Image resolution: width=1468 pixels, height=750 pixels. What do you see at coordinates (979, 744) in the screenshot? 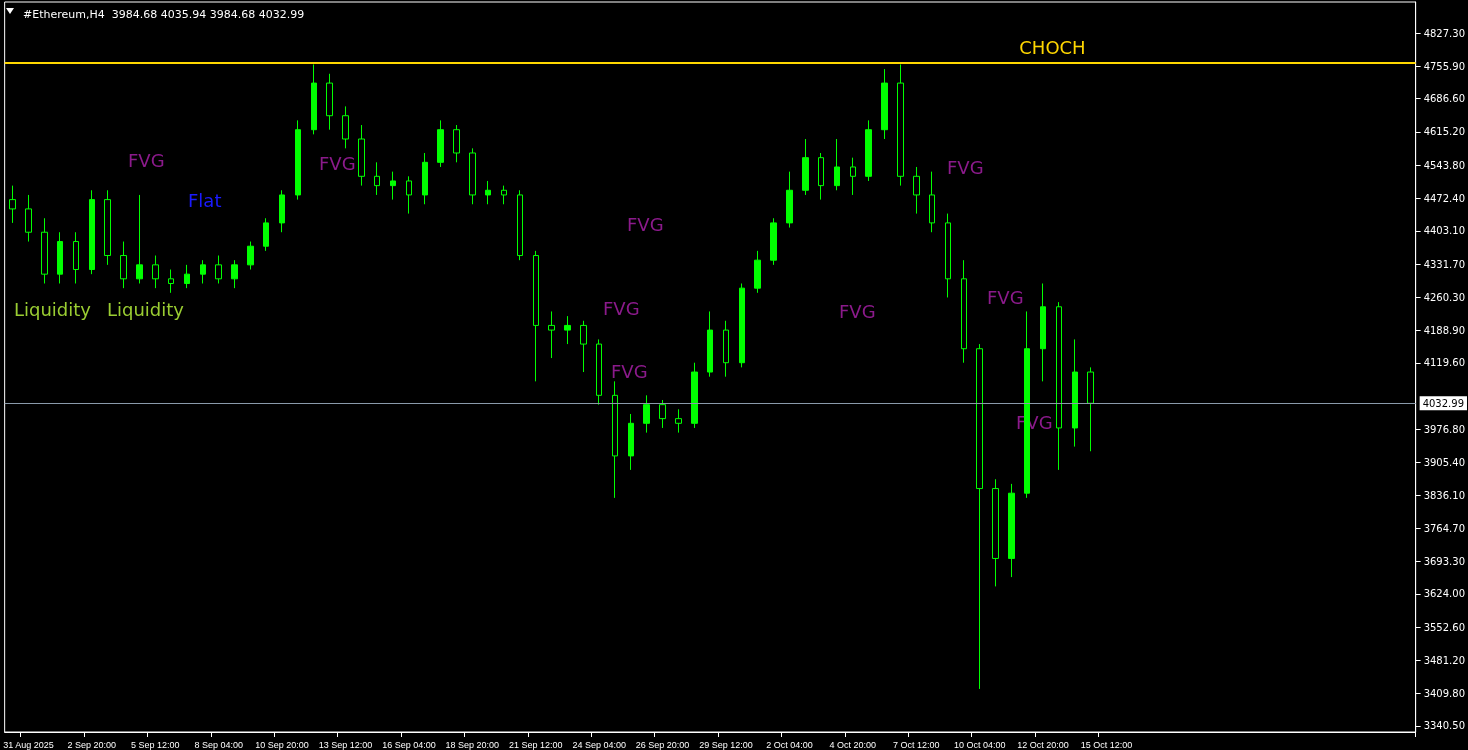
I see `x-tick-label: 10 Oct 04:00` at bounding box center [979, 744].